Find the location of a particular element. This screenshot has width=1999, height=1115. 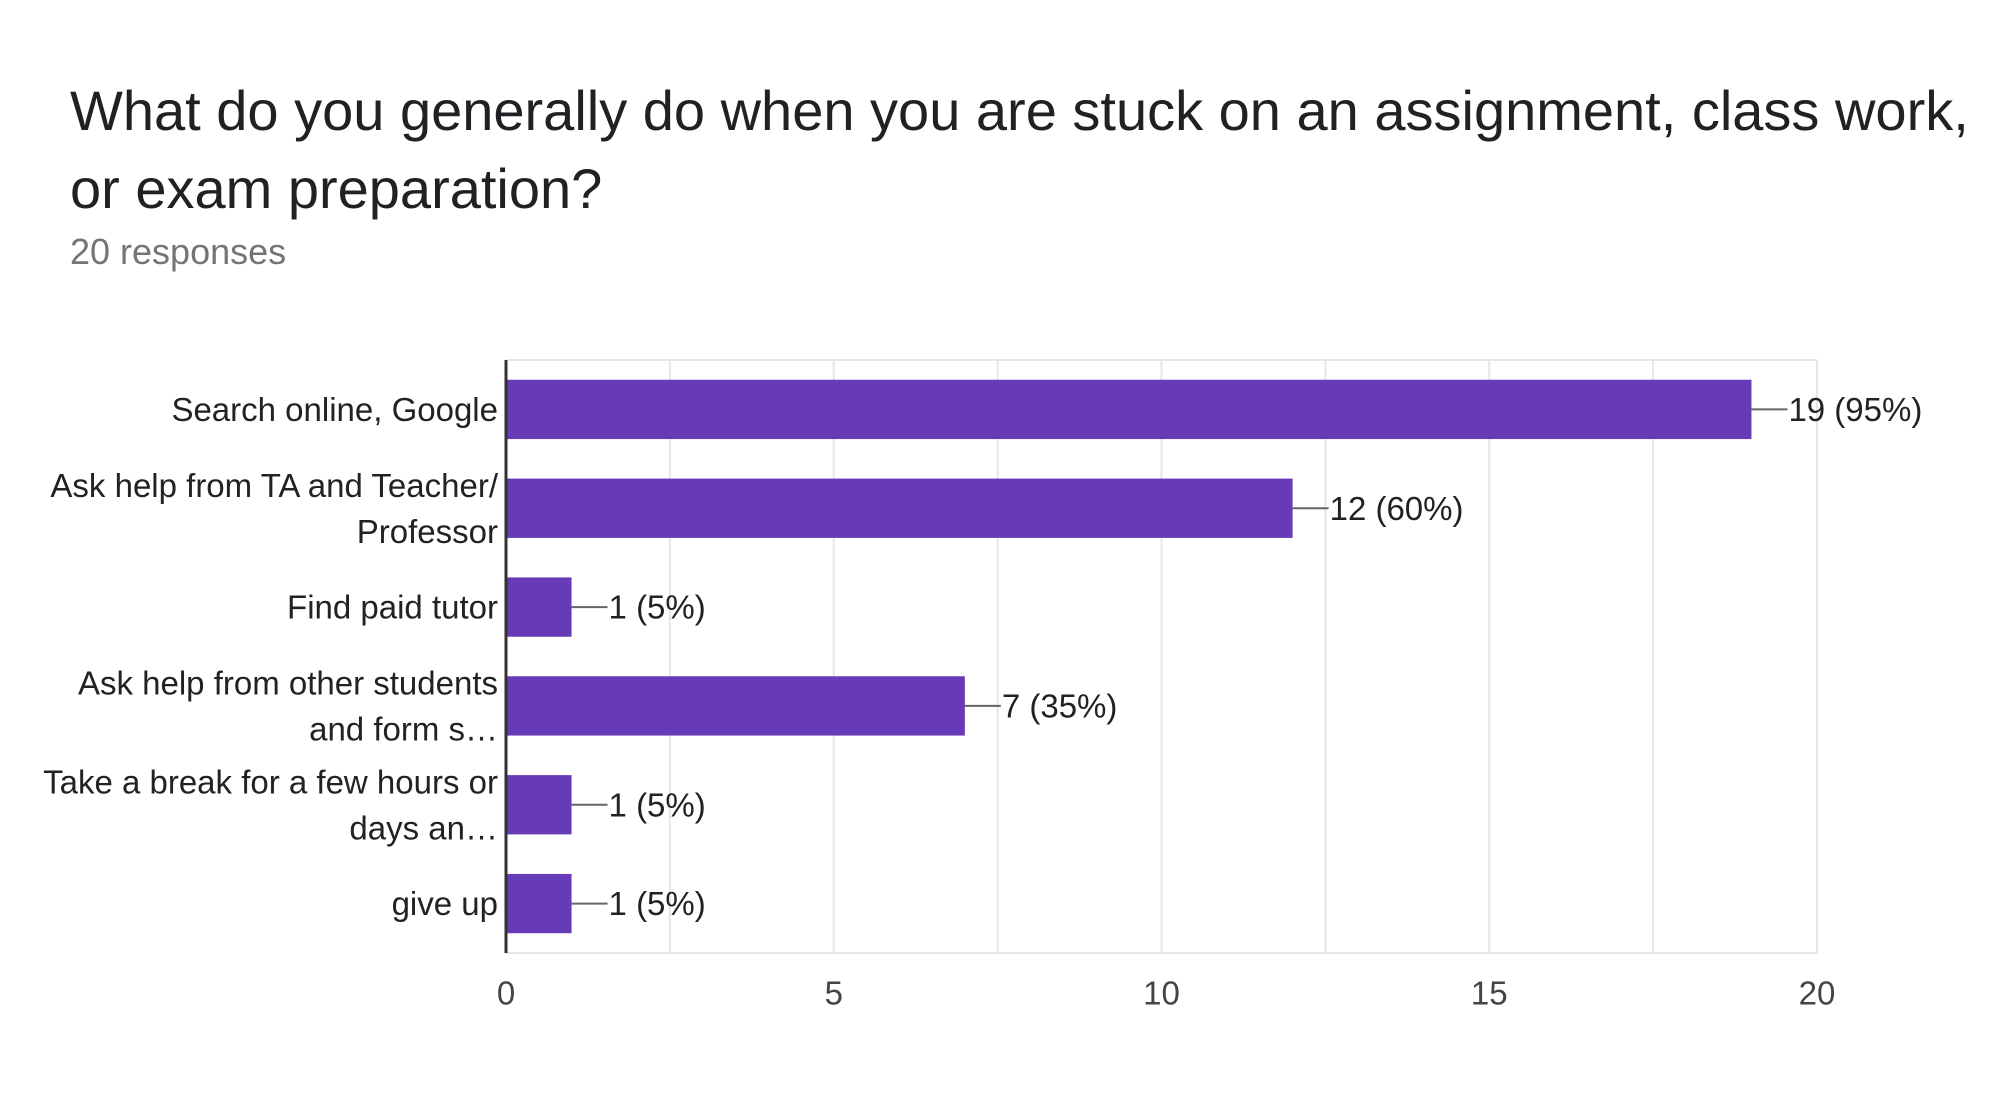

data-label: 7 (35%) is located at coordinates (1060, 705).